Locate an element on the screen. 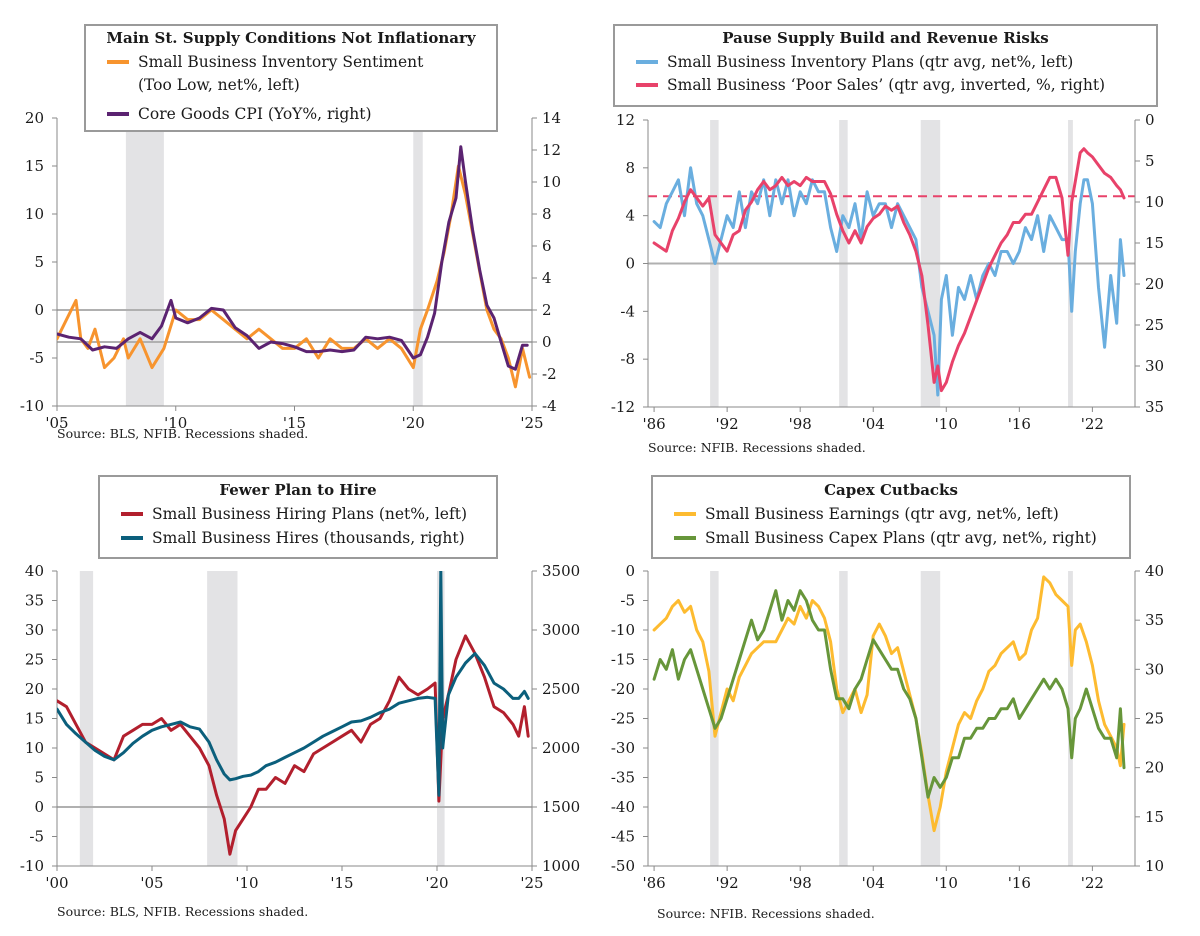 The height and width of the screenshot is (936, 1200). chart-title: Pause Supply Build and Revenue Risks is located at coordinates (885, 38).